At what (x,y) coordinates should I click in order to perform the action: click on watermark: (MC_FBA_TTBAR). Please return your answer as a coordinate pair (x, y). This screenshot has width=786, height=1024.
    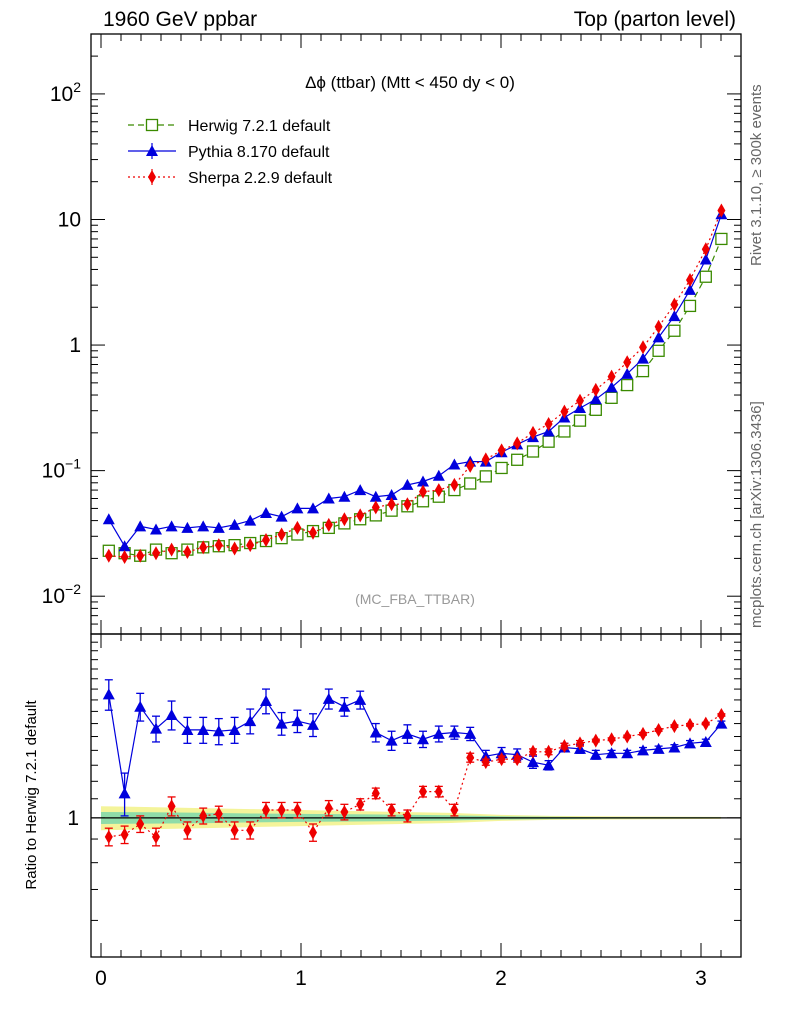
    Looking at the image, I should click on (415, 599).